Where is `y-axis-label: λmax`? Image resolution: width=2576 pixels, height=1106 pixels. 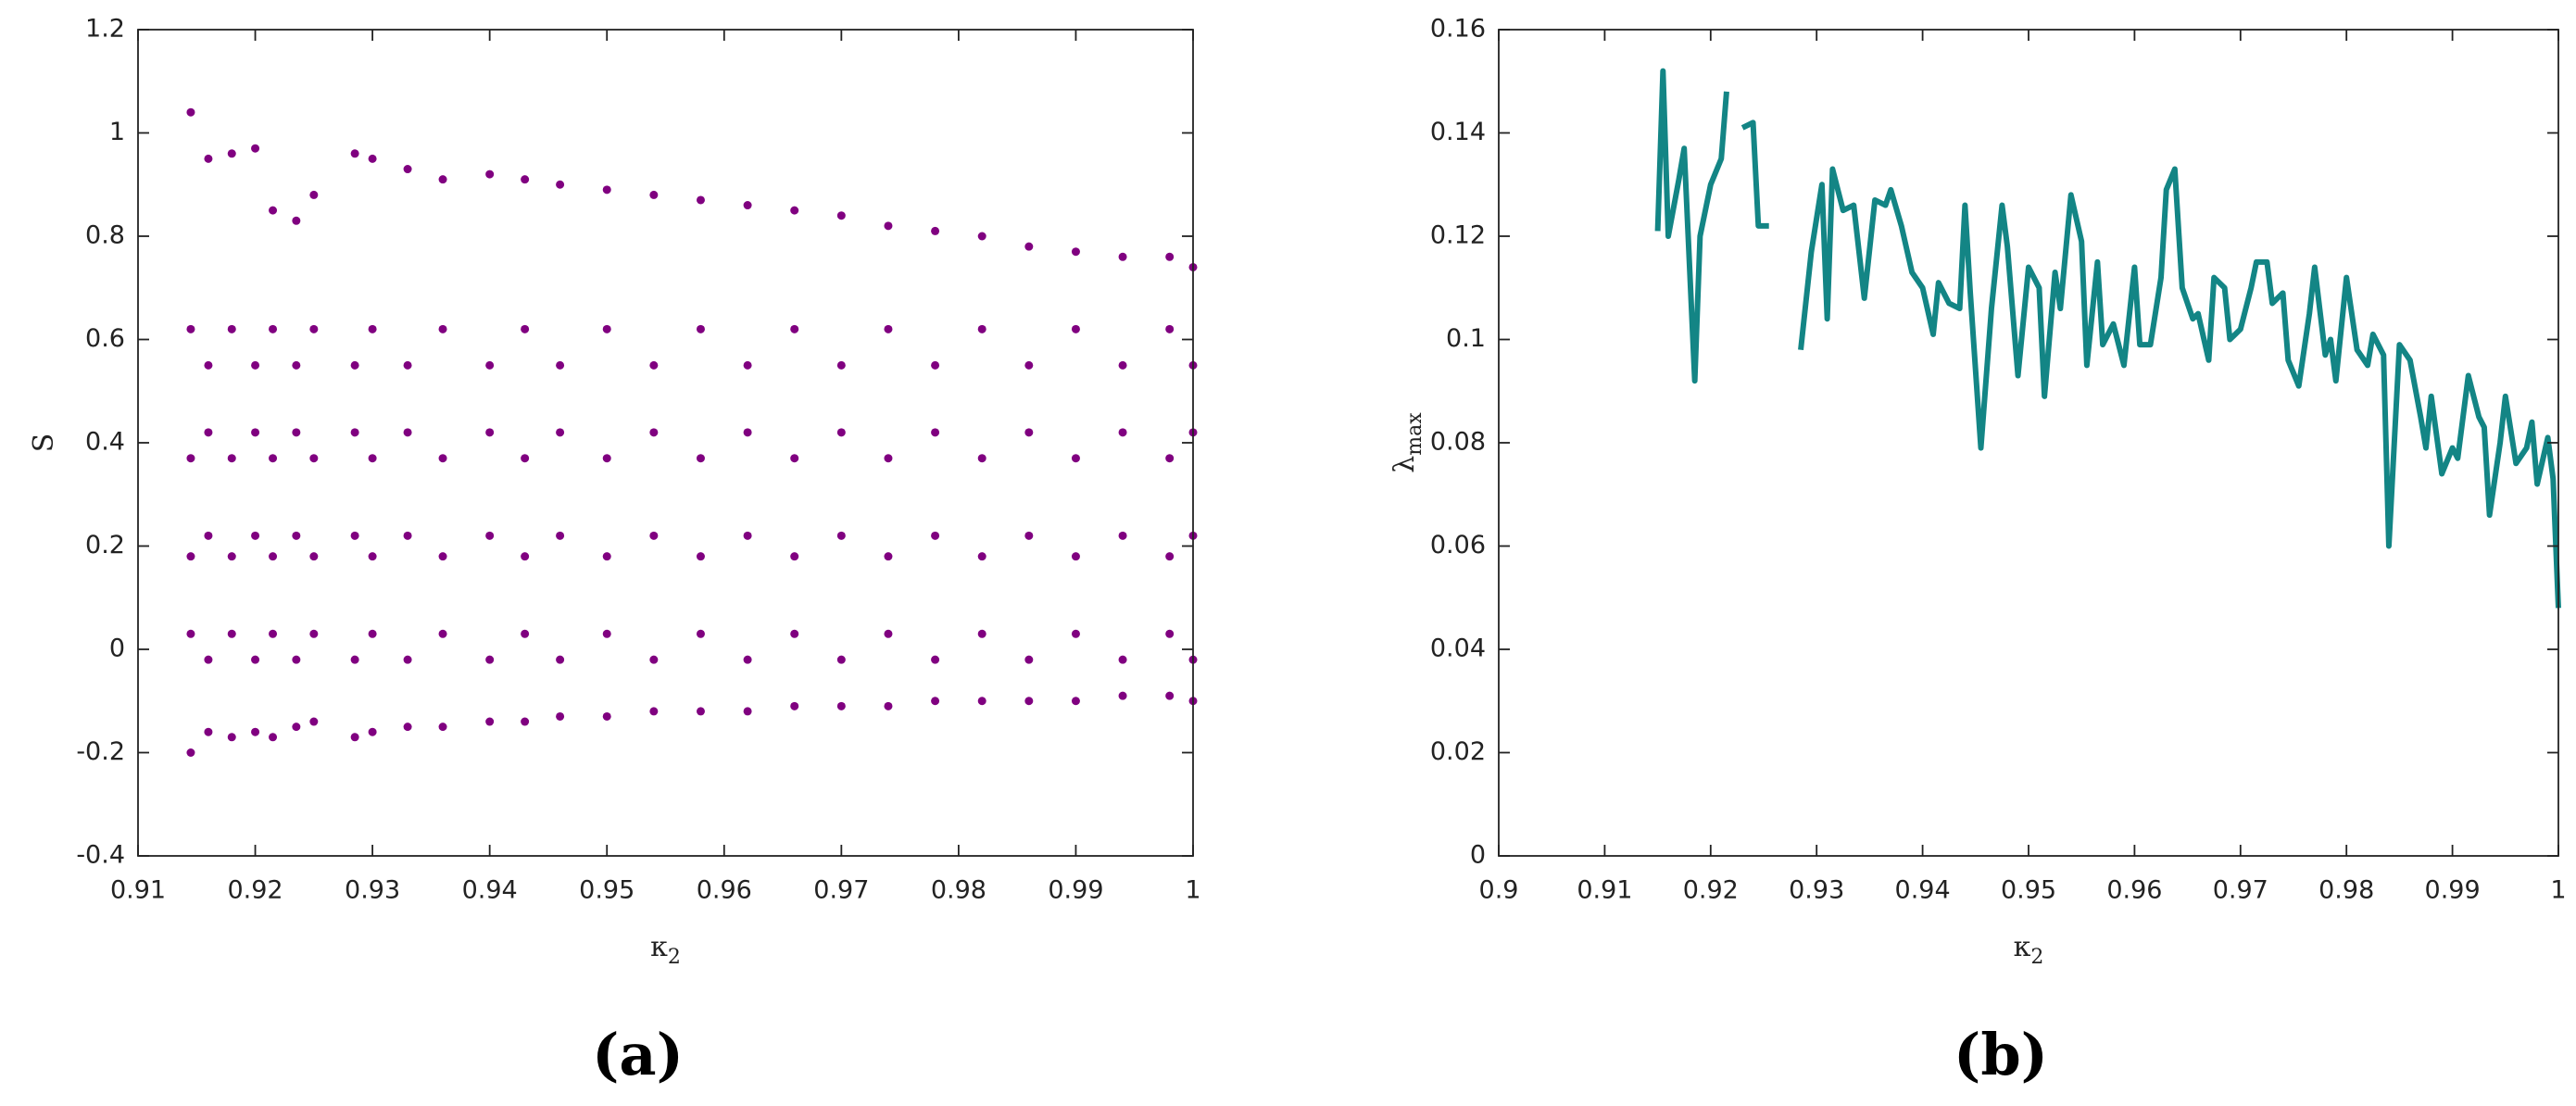
y-axis-label: λmax is located at coordinates (1407, 443).